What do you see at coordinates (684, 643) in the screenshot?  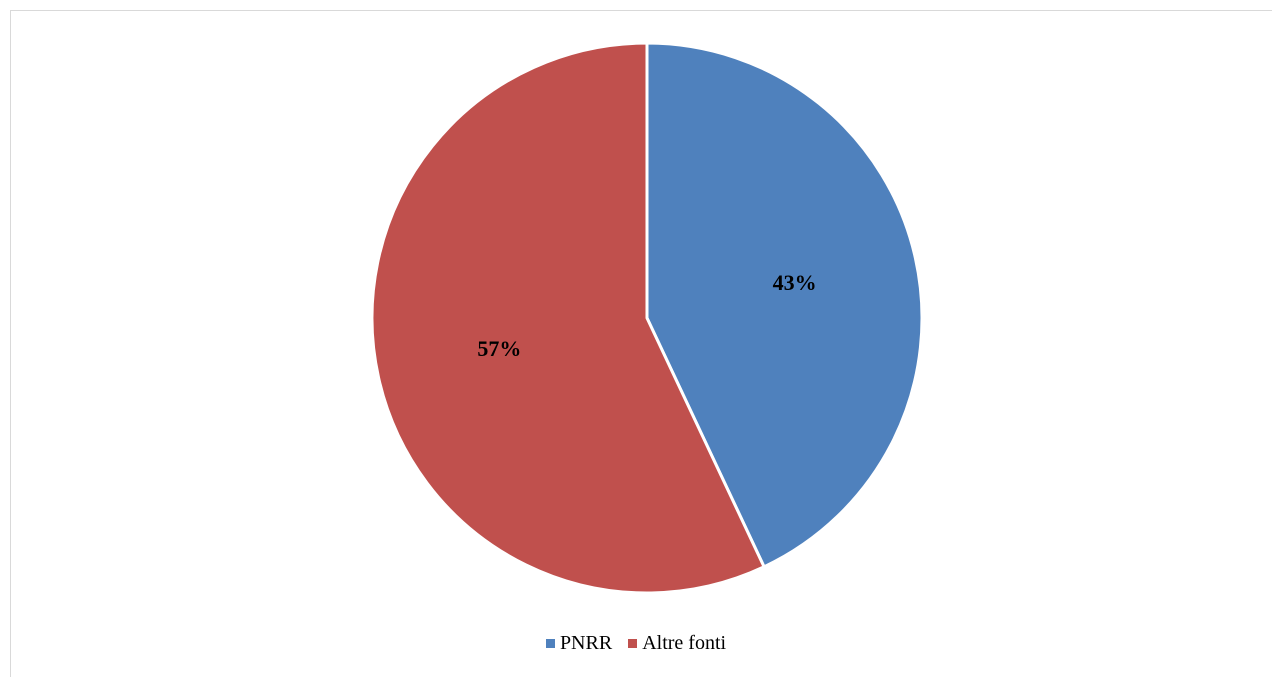 I see `legend-label-altre-fonti: Altre fonti` at bounding box center [684, 643].